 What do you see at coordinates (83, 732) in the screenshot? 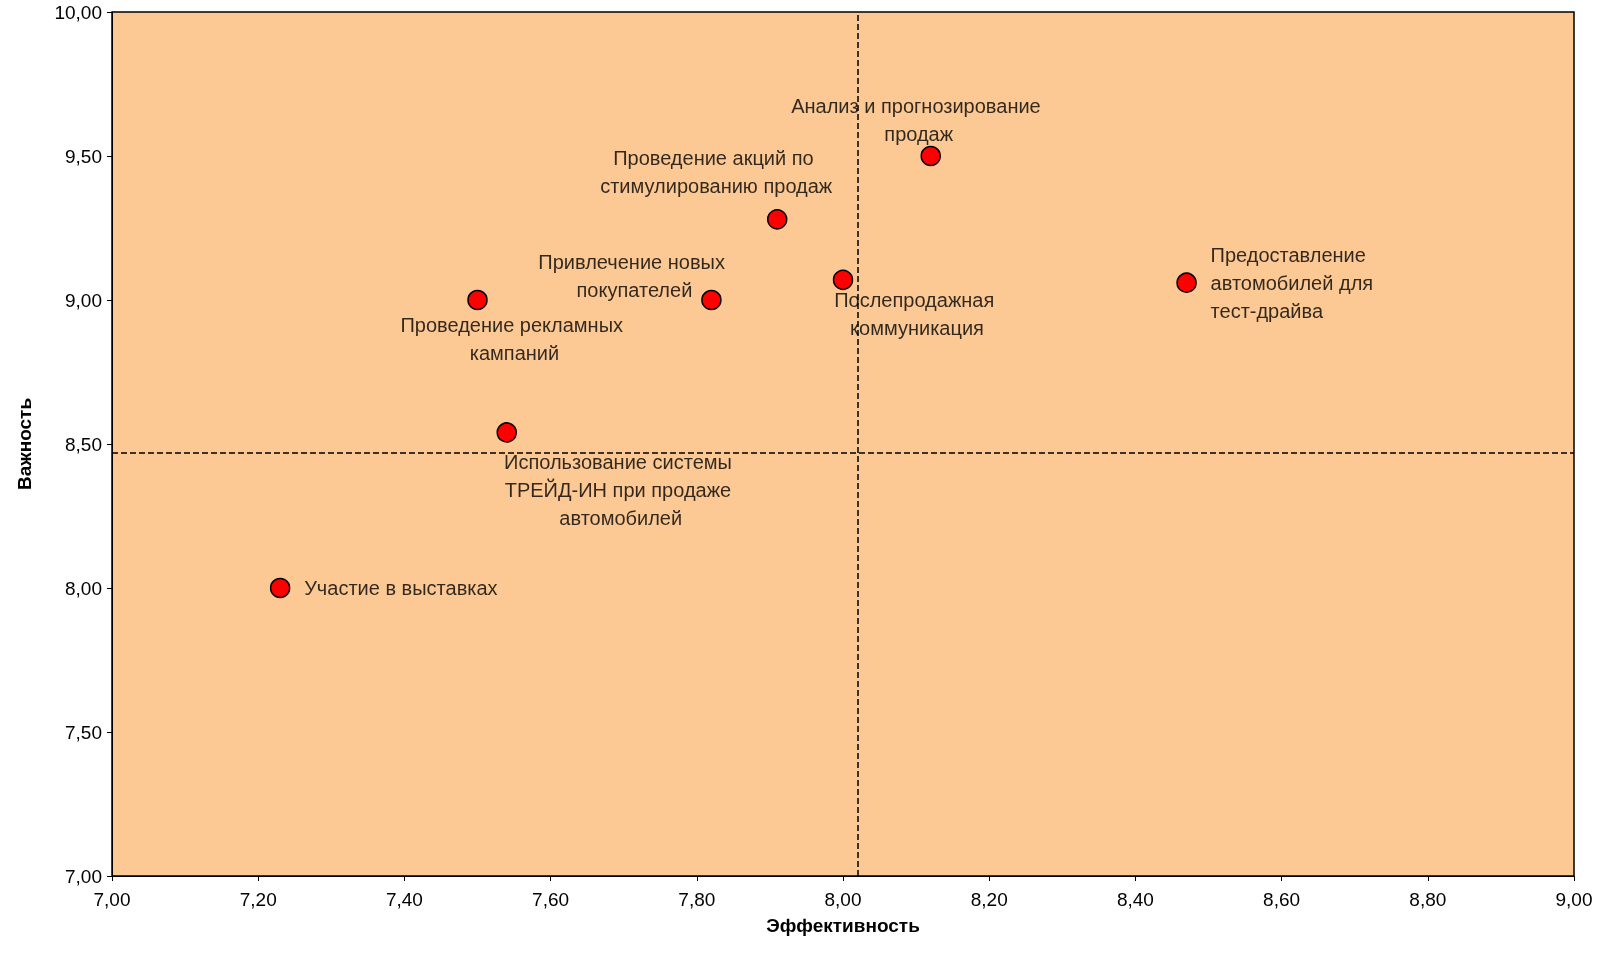
I see `y-tick-label: 7,50` at bounding box center [83, 732].